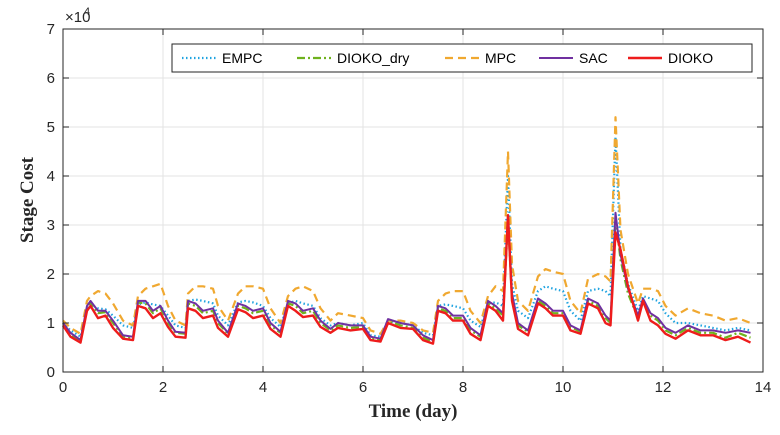  Describe the element at coordinates (51, 29) in the screenshot. I see `y-tick-label: 7` at that location.